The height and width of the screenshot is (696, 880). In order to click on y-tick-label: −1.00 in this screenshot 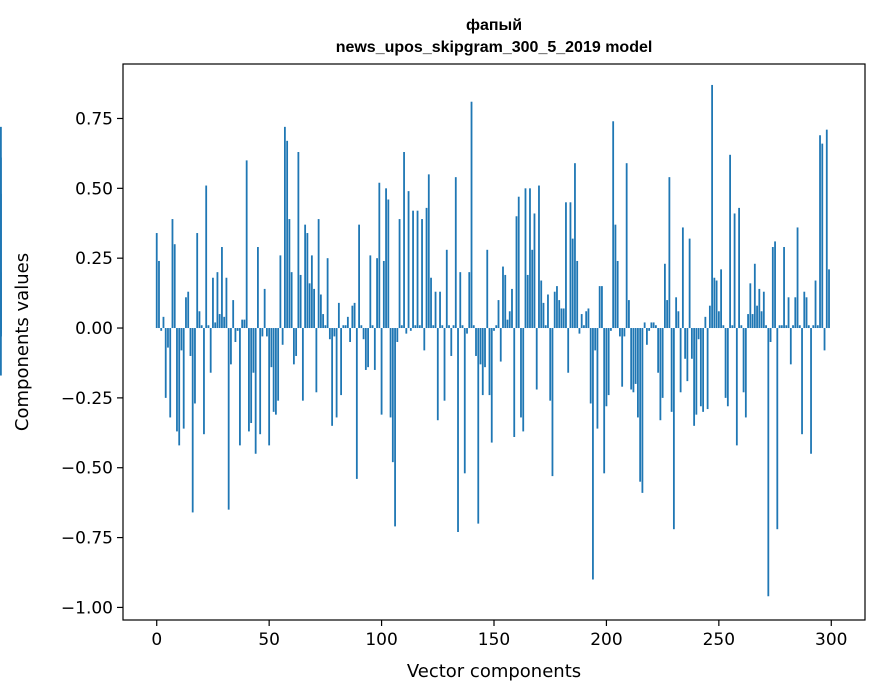, I will do `click(87, 608)`.